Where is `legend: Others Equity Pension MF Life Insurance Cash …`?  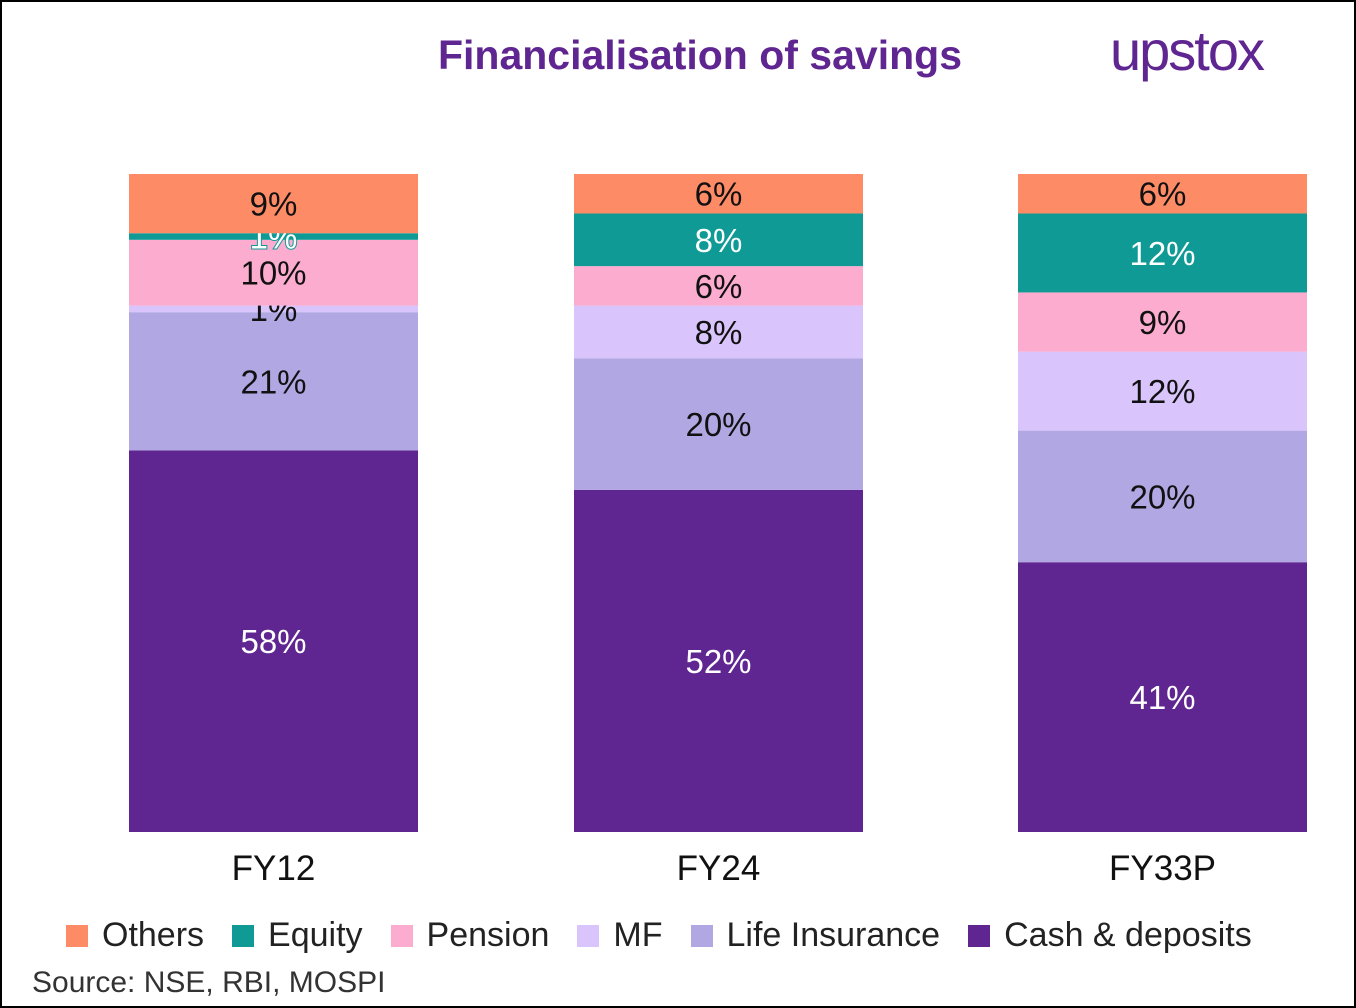
legend: Others Equity Pension MF Life Insurance Cash … is located at coordinates (673, 935).